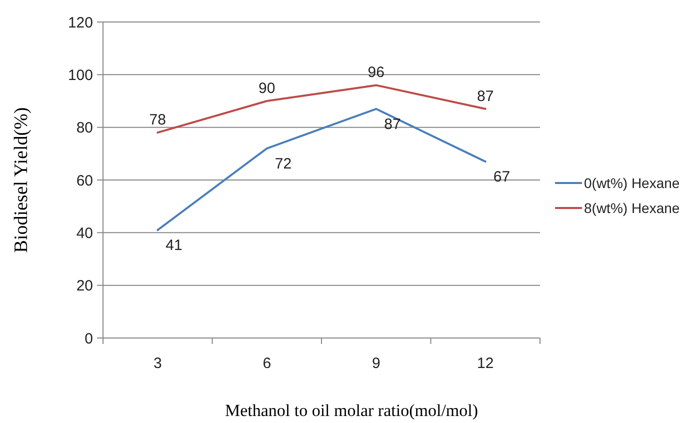 The width and height of the screenshot is (699, 423). I want to click on x-axis-title: Methanol to oil molar ratio(mol/mol), so click(351, 410).